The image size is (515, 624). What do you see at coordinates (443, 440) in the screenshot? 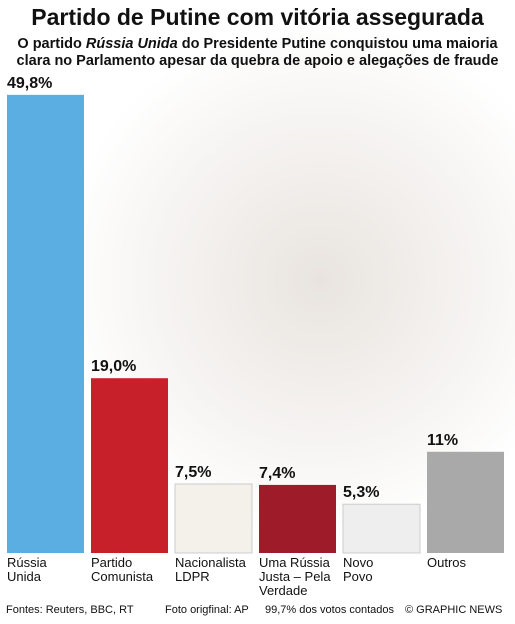
I see `value-label: 11%` at bounding box center [443, 440].